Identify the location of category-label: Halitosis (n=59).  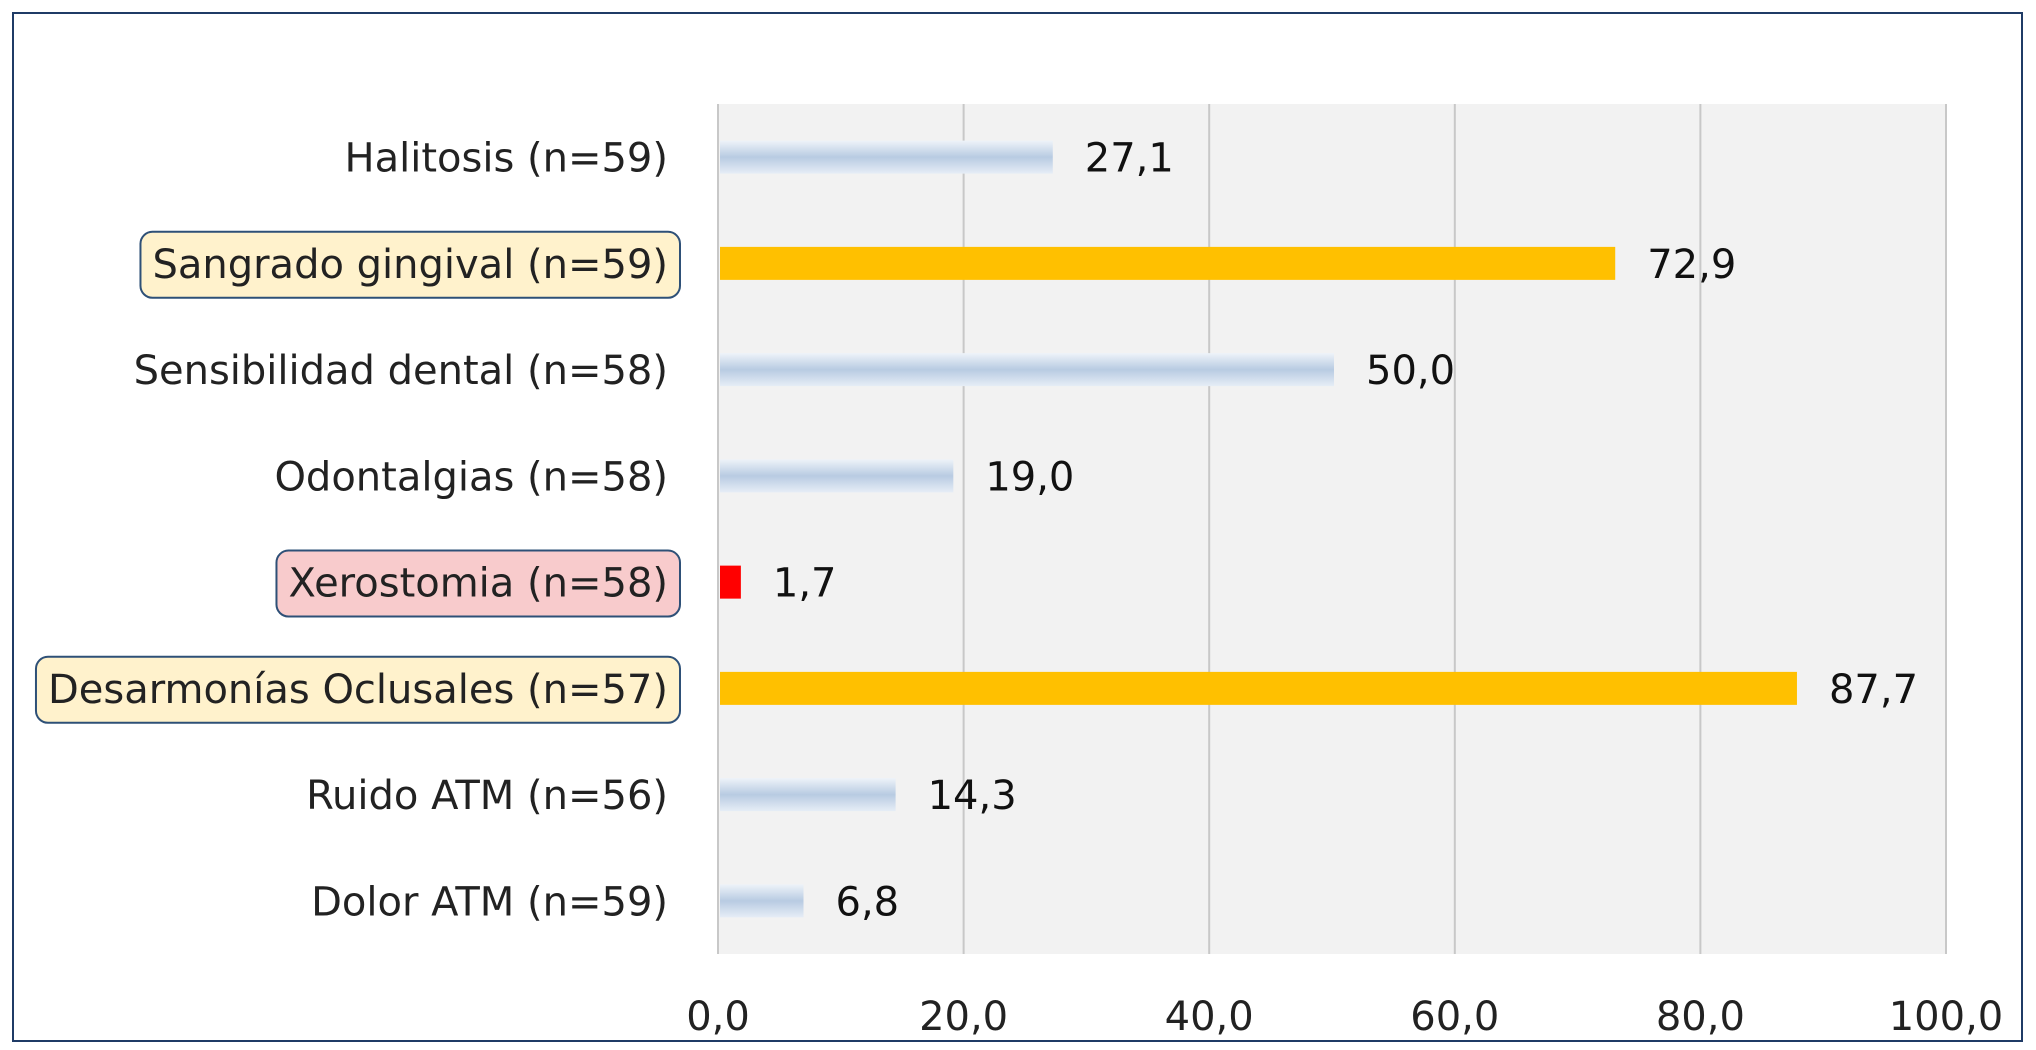
(506, 159).